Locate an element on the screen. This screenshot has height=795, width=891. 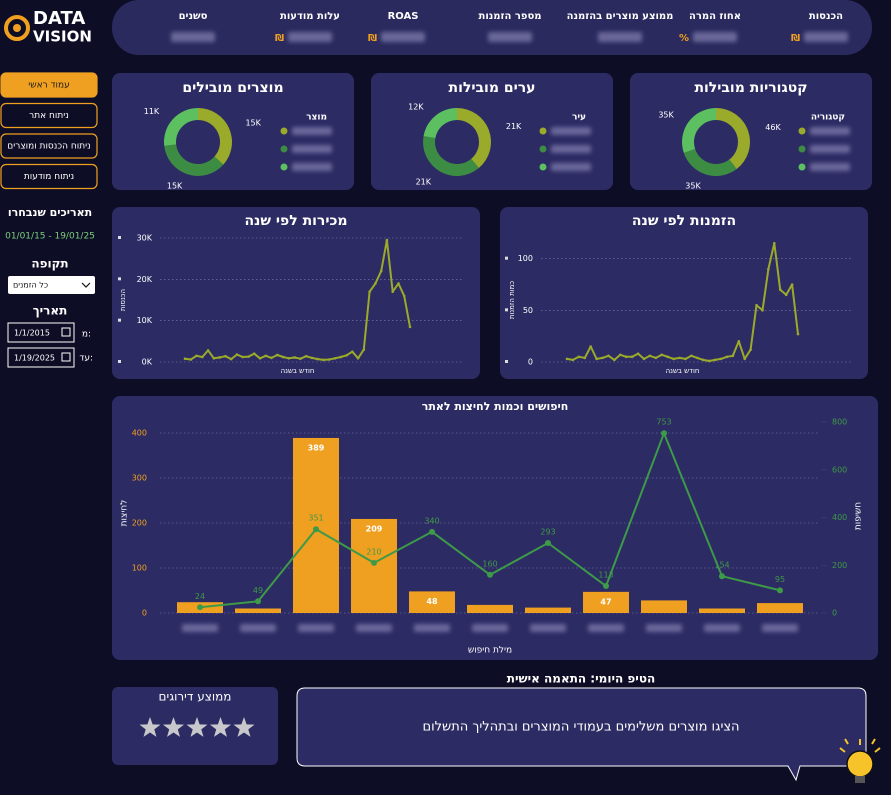
chart-card is located at coordinates (296, 293).